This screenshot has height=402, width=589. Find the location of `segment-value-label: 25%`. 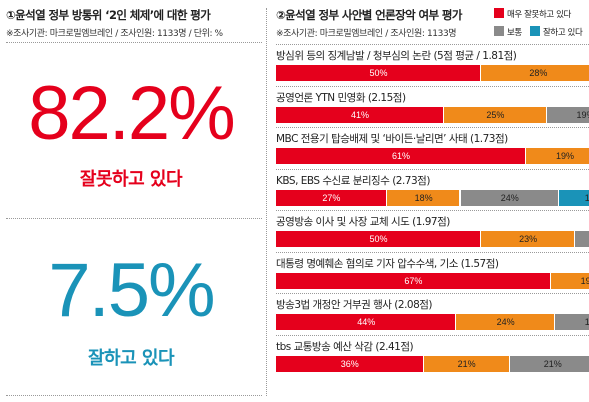

segment-value-label: 25% is located at coordinates (495, 114).